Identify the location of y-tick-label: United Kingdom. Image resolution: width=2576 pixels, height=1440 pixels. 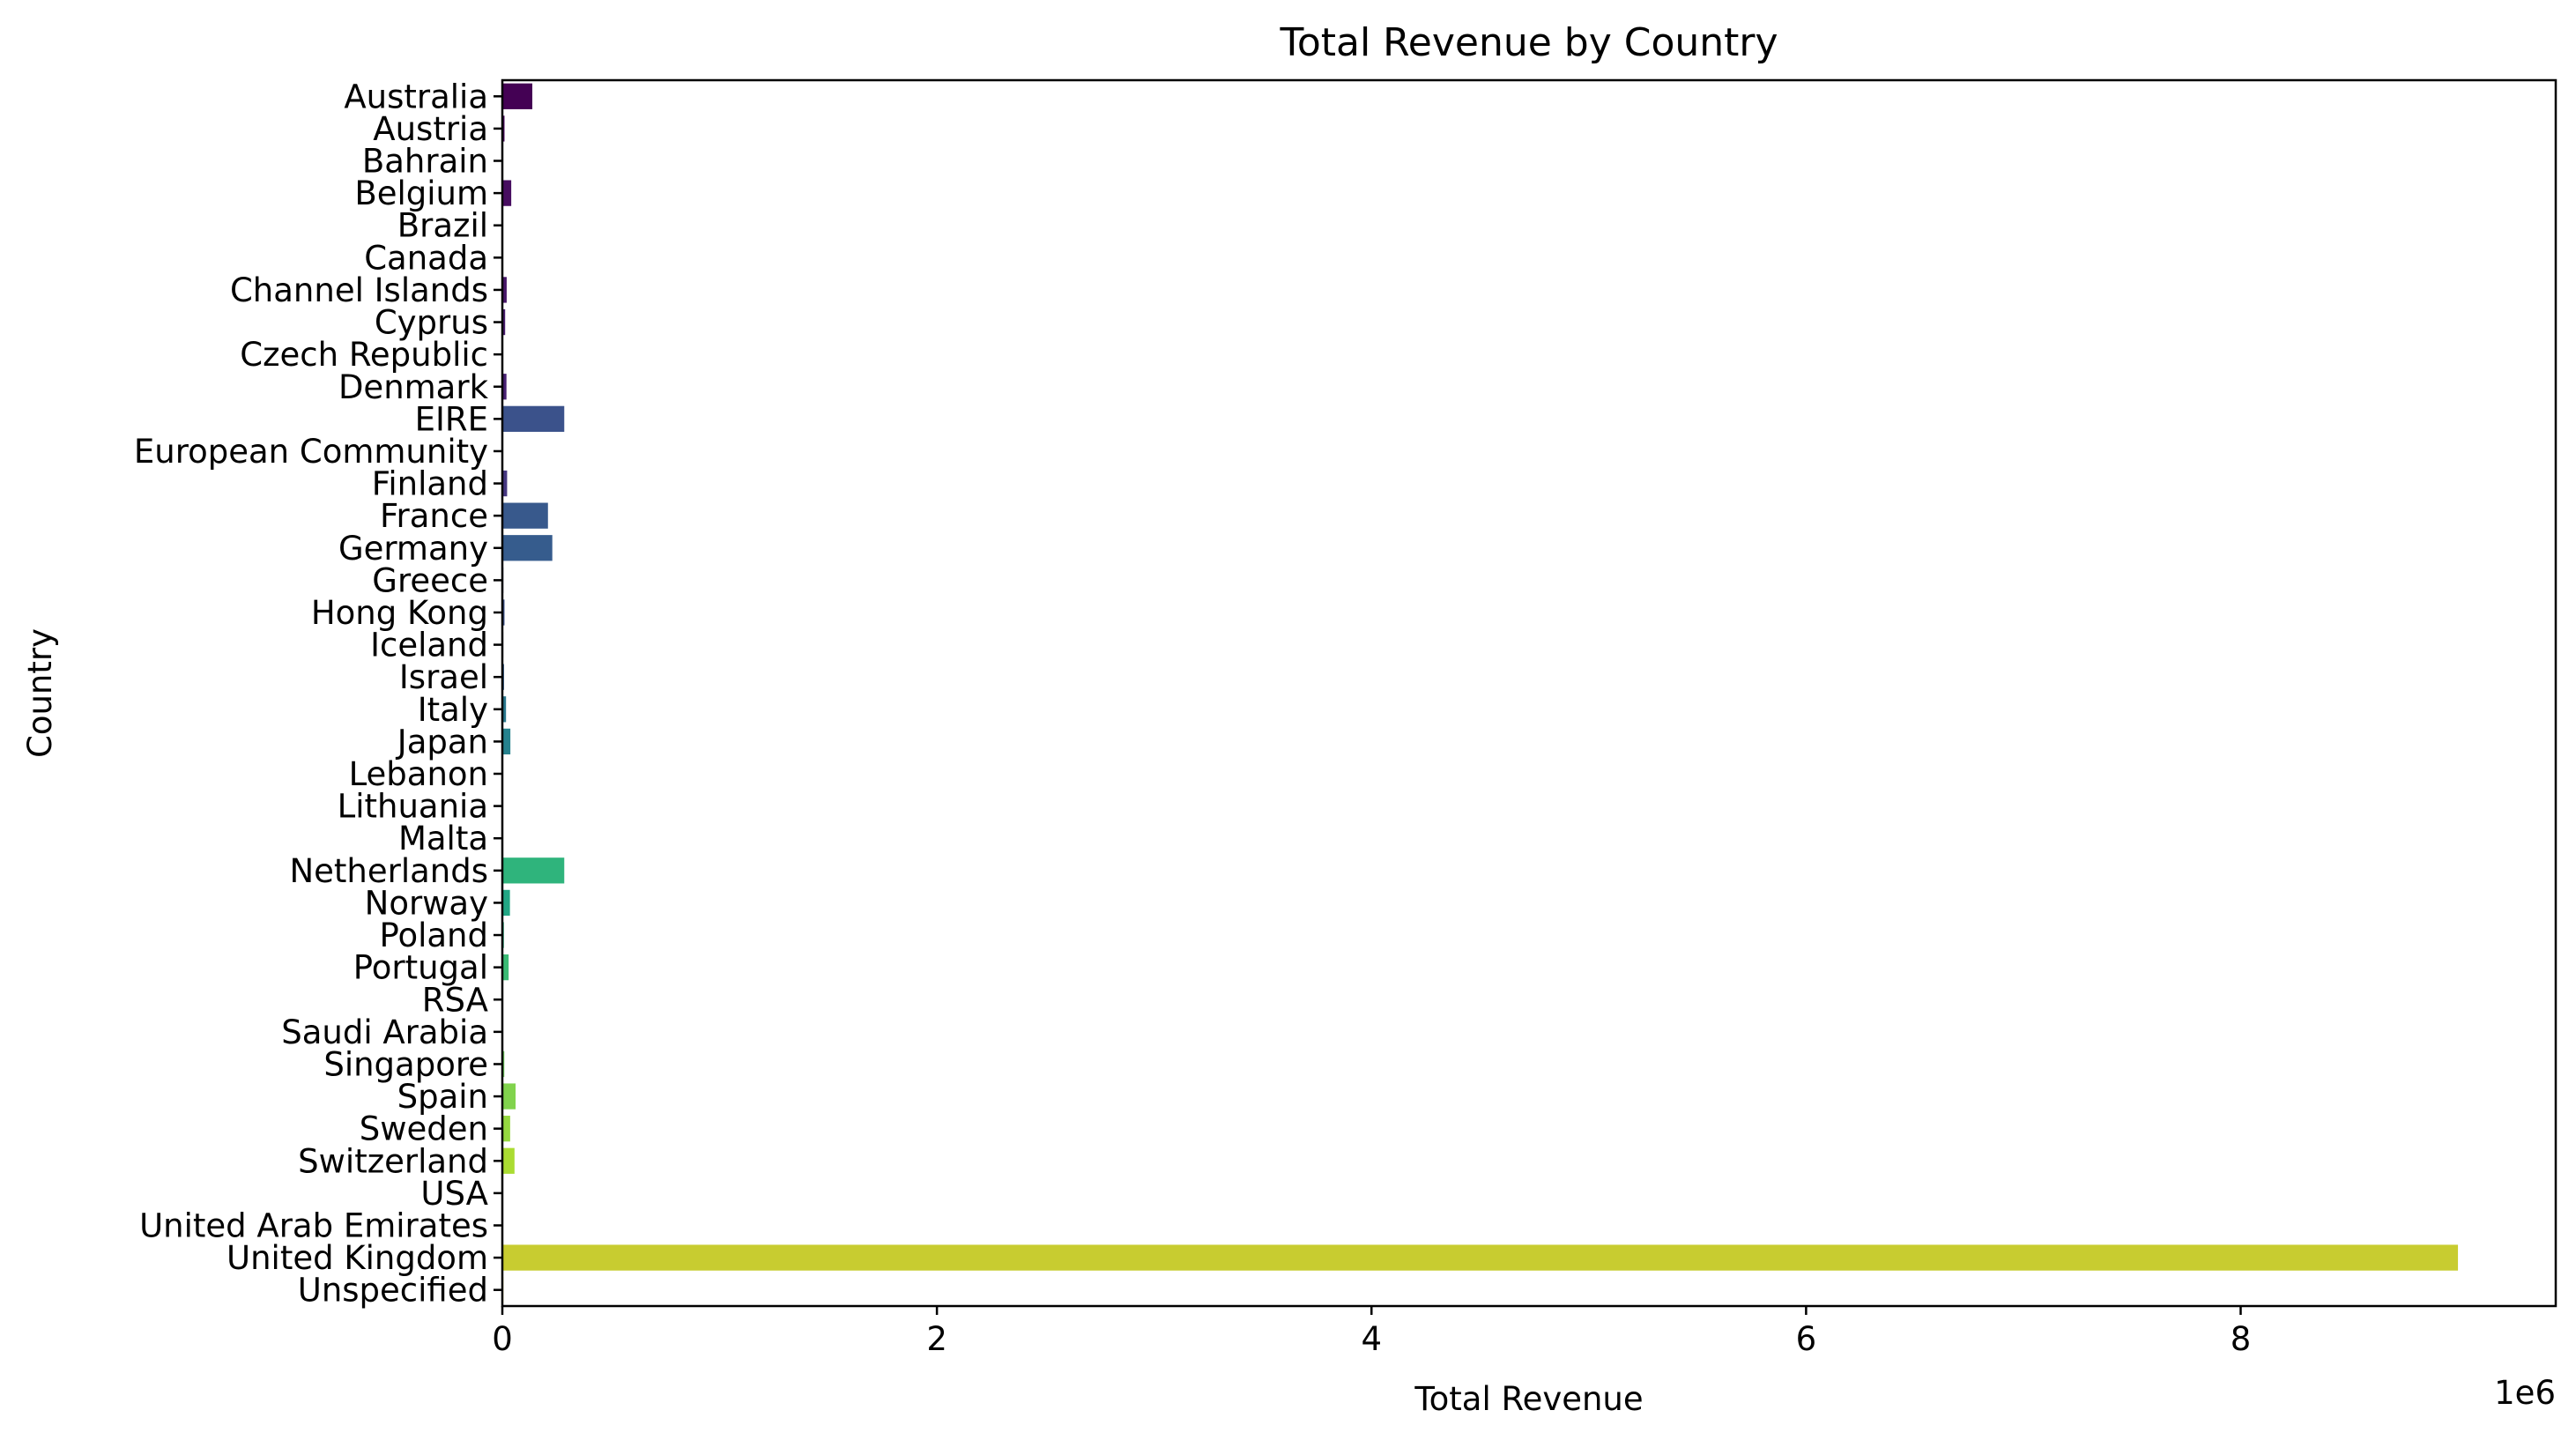
(357, 1258).